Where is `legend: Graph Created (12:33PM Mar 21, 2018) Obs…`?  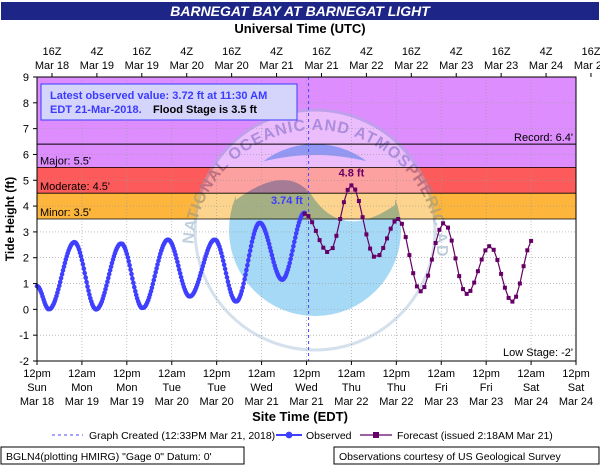
legend: Graph Created (12:33PM Mar 21, 2018) Obs… is located at coordinates (302, 436).